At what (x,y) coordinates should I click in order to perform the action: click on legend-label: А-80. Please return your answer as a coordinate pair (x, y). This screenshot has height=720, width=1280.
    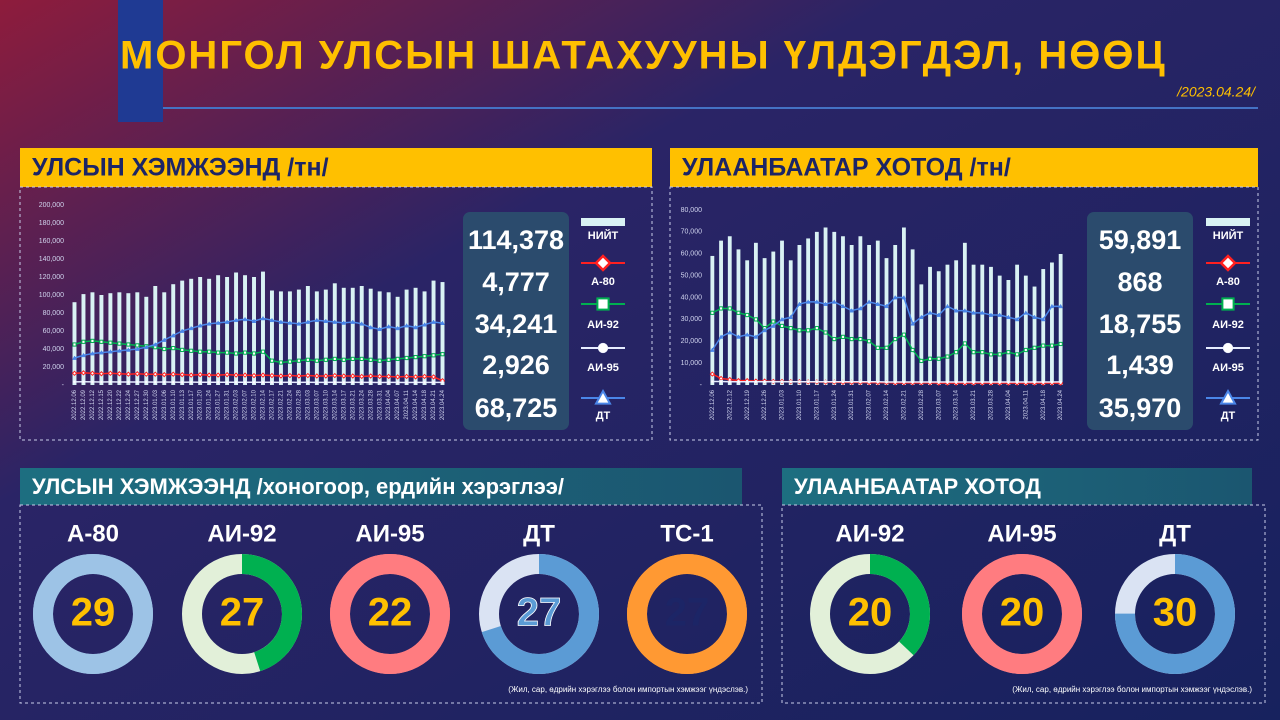
    Looking at the image, I should click on (1228, 282).